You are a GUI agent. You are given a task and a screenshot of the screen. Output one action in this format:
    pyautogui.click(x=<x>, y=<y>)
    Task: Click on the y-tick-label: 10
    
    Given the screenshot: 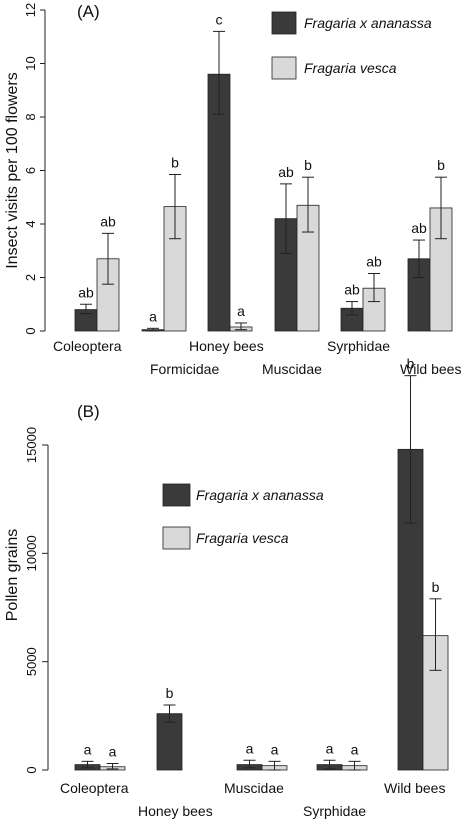 What is the action you would take?
    pyautogui.click(x=30, y=63)
    